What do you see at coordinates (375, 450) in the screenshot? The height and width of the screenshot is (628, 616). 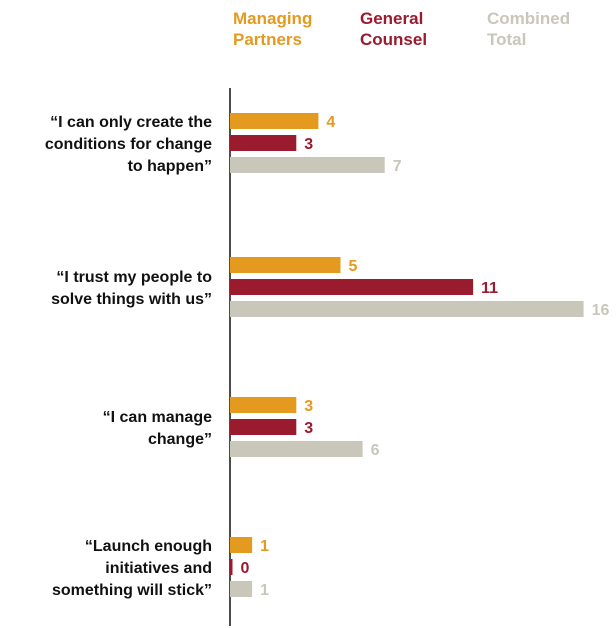 I see `value-label-2-2: 6` at bounding box center [375, 450].